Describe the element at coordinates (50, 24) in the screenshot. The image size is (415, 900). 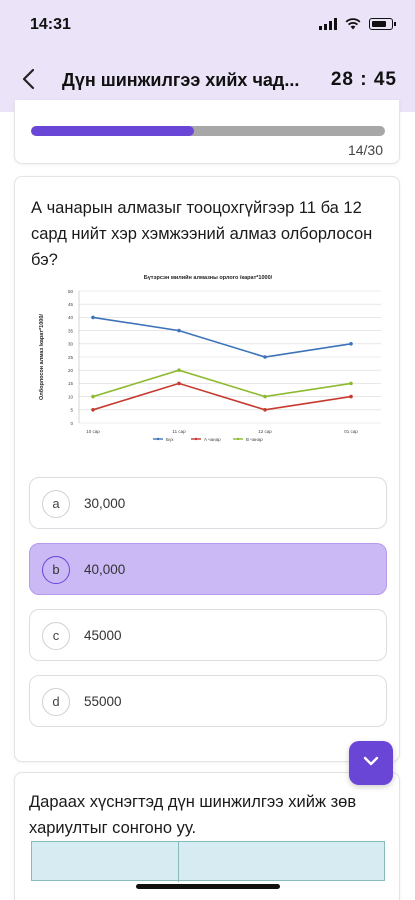
I see `status-time: 14:31` at that location.